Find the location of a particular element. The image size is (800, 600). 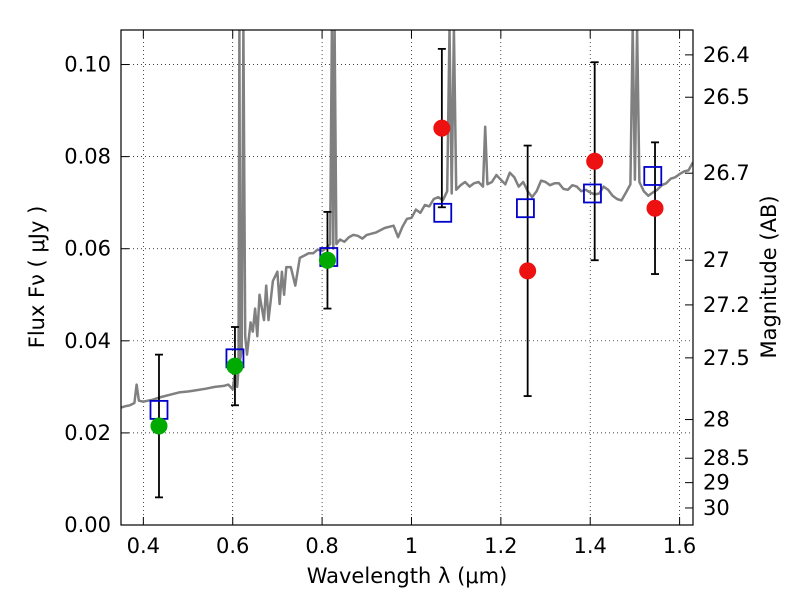

y-tick-label: 0.06 is located at coordinates (87, 249).